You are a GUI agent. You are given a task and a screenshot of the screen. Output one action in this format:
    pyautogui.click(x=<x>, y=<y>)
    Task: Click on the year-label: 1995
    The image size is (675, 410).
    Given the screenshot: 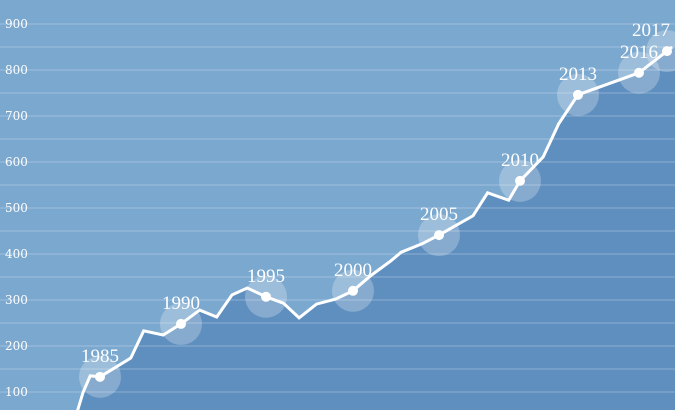 What is the action you would take?
    pyautogui.click(x=266, y=276)
    